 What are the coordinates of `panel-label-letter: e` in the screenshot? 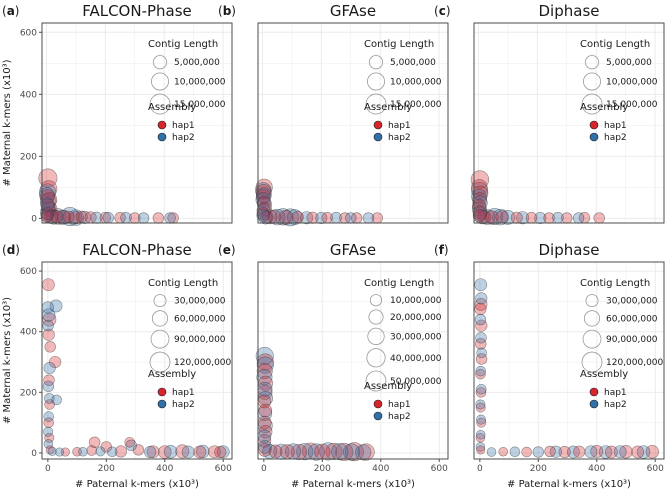 It's located at (227, 250).